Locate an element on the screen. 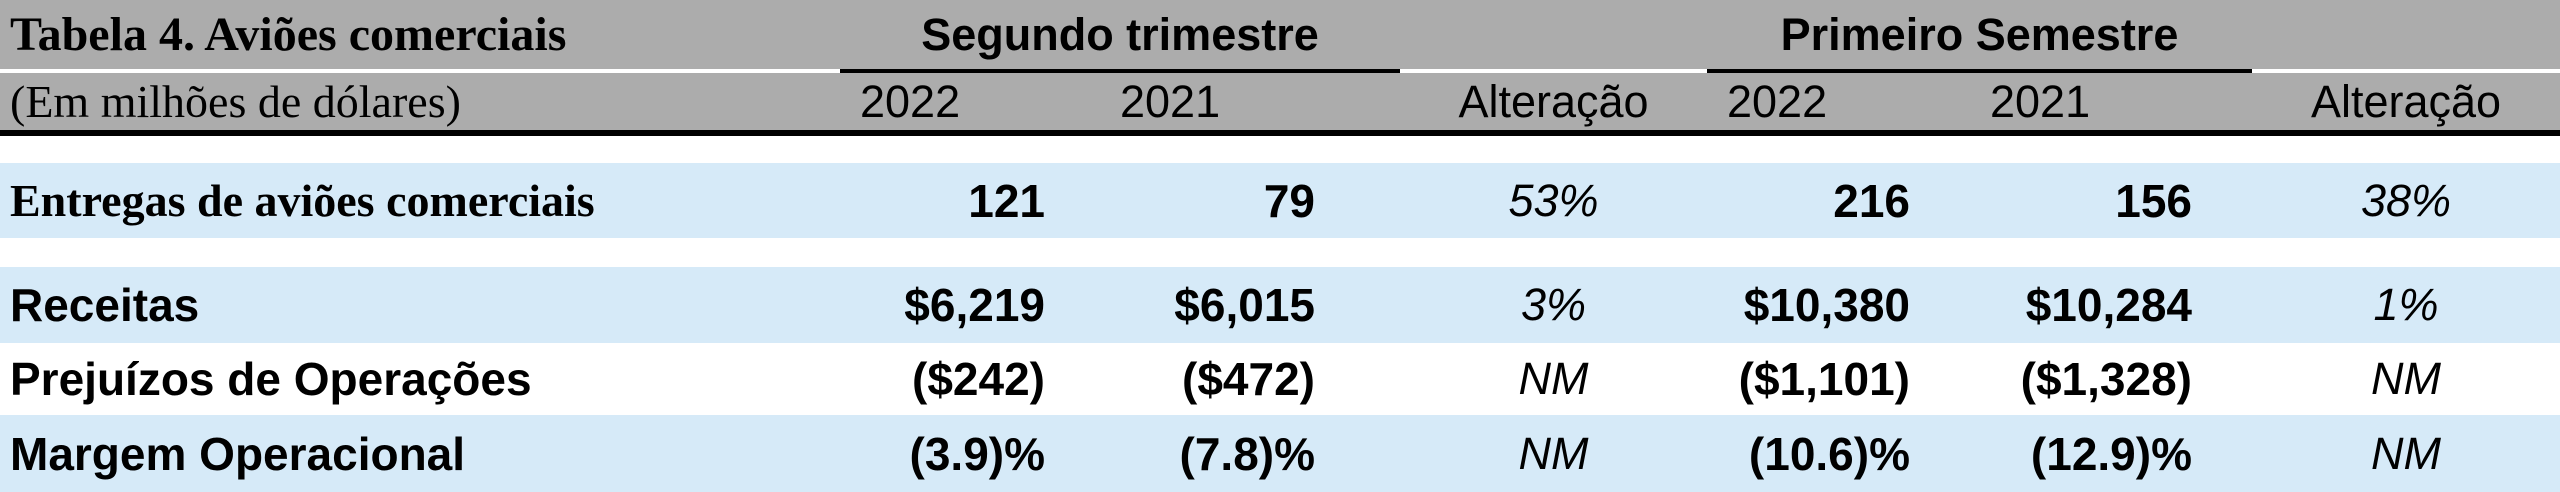  cell-operating-loss-h1-2021: ($1,328) is located at coordinates (2111, 379).